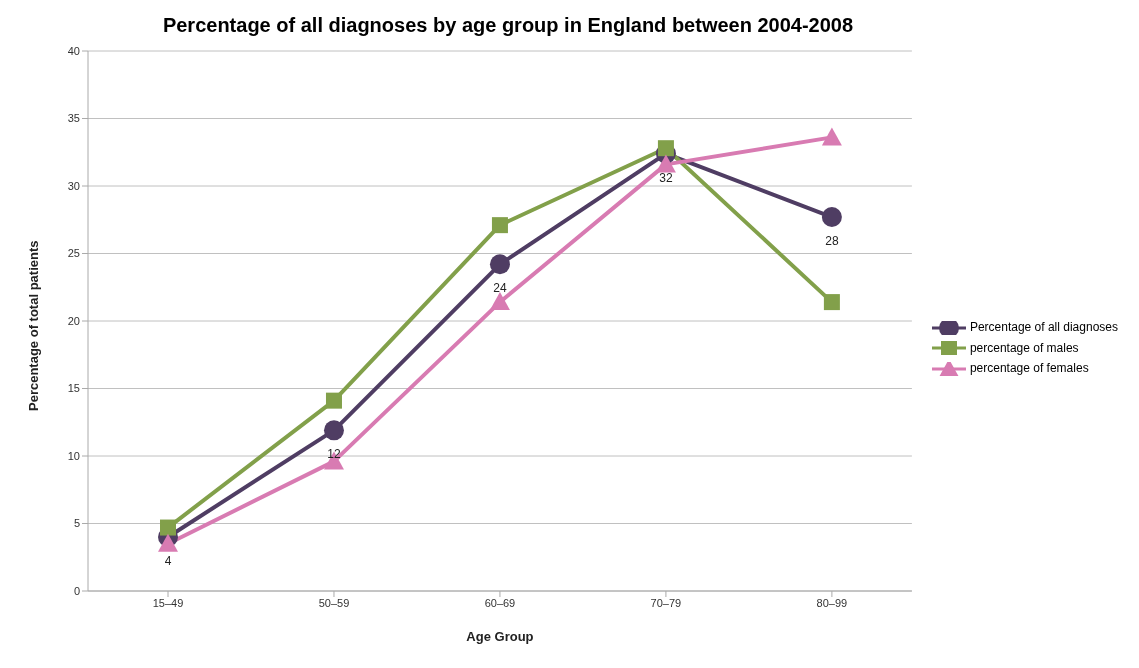 This screenshot has height=668, width=1139. I want to click on y-tick-label: 0, so click(76, 590).